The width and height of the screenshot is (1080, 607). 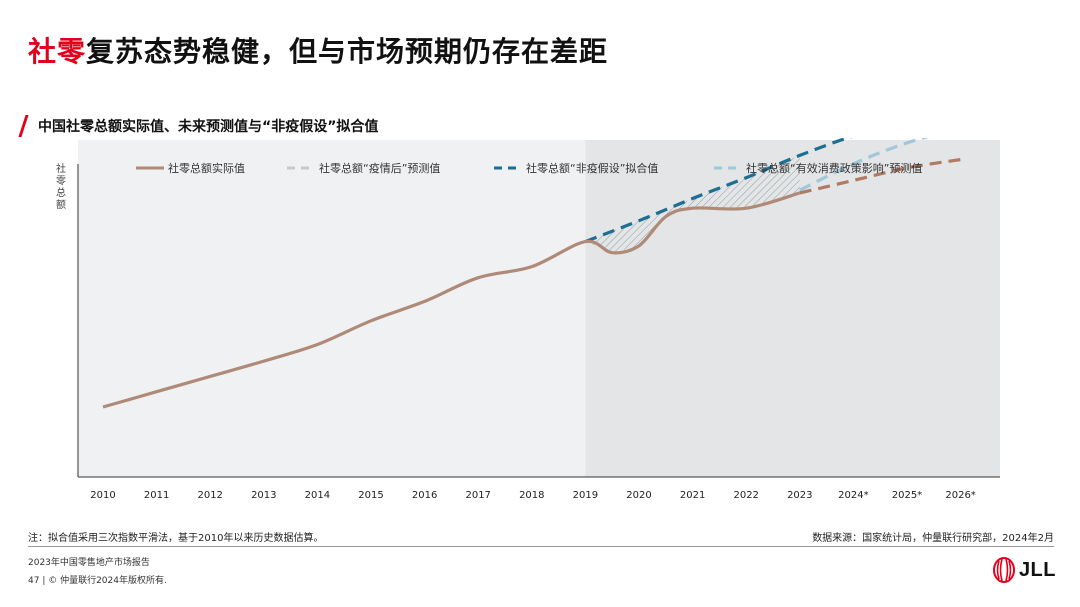 I want to click on report-name: 2023年中国零售地产市场报告, so click(x=89, y=563).